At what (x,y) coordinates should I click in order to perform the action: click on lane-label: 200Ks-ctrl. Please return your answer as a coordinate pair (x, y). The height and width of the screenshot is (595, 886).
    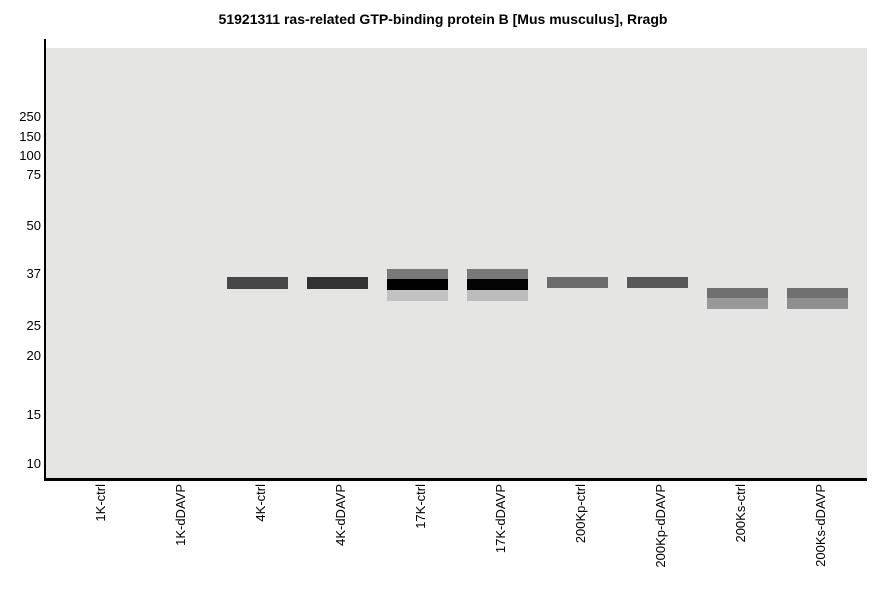
    Looking at the image, I should click on (740, 513).